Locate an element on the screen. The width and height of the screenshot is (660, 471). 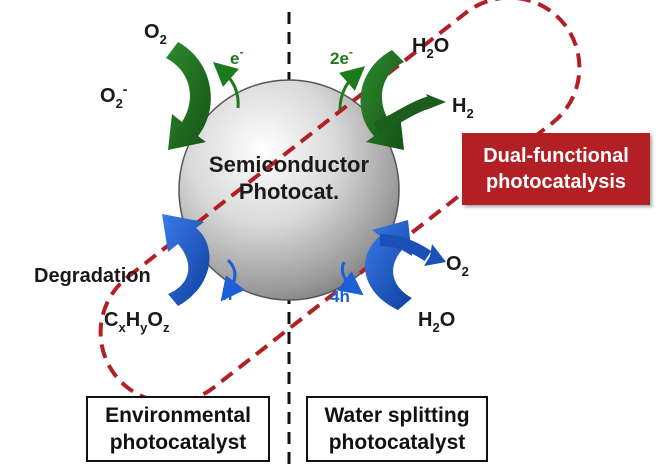
water-splitting-line2: photocatalyst is located at coordinates (397, 442).